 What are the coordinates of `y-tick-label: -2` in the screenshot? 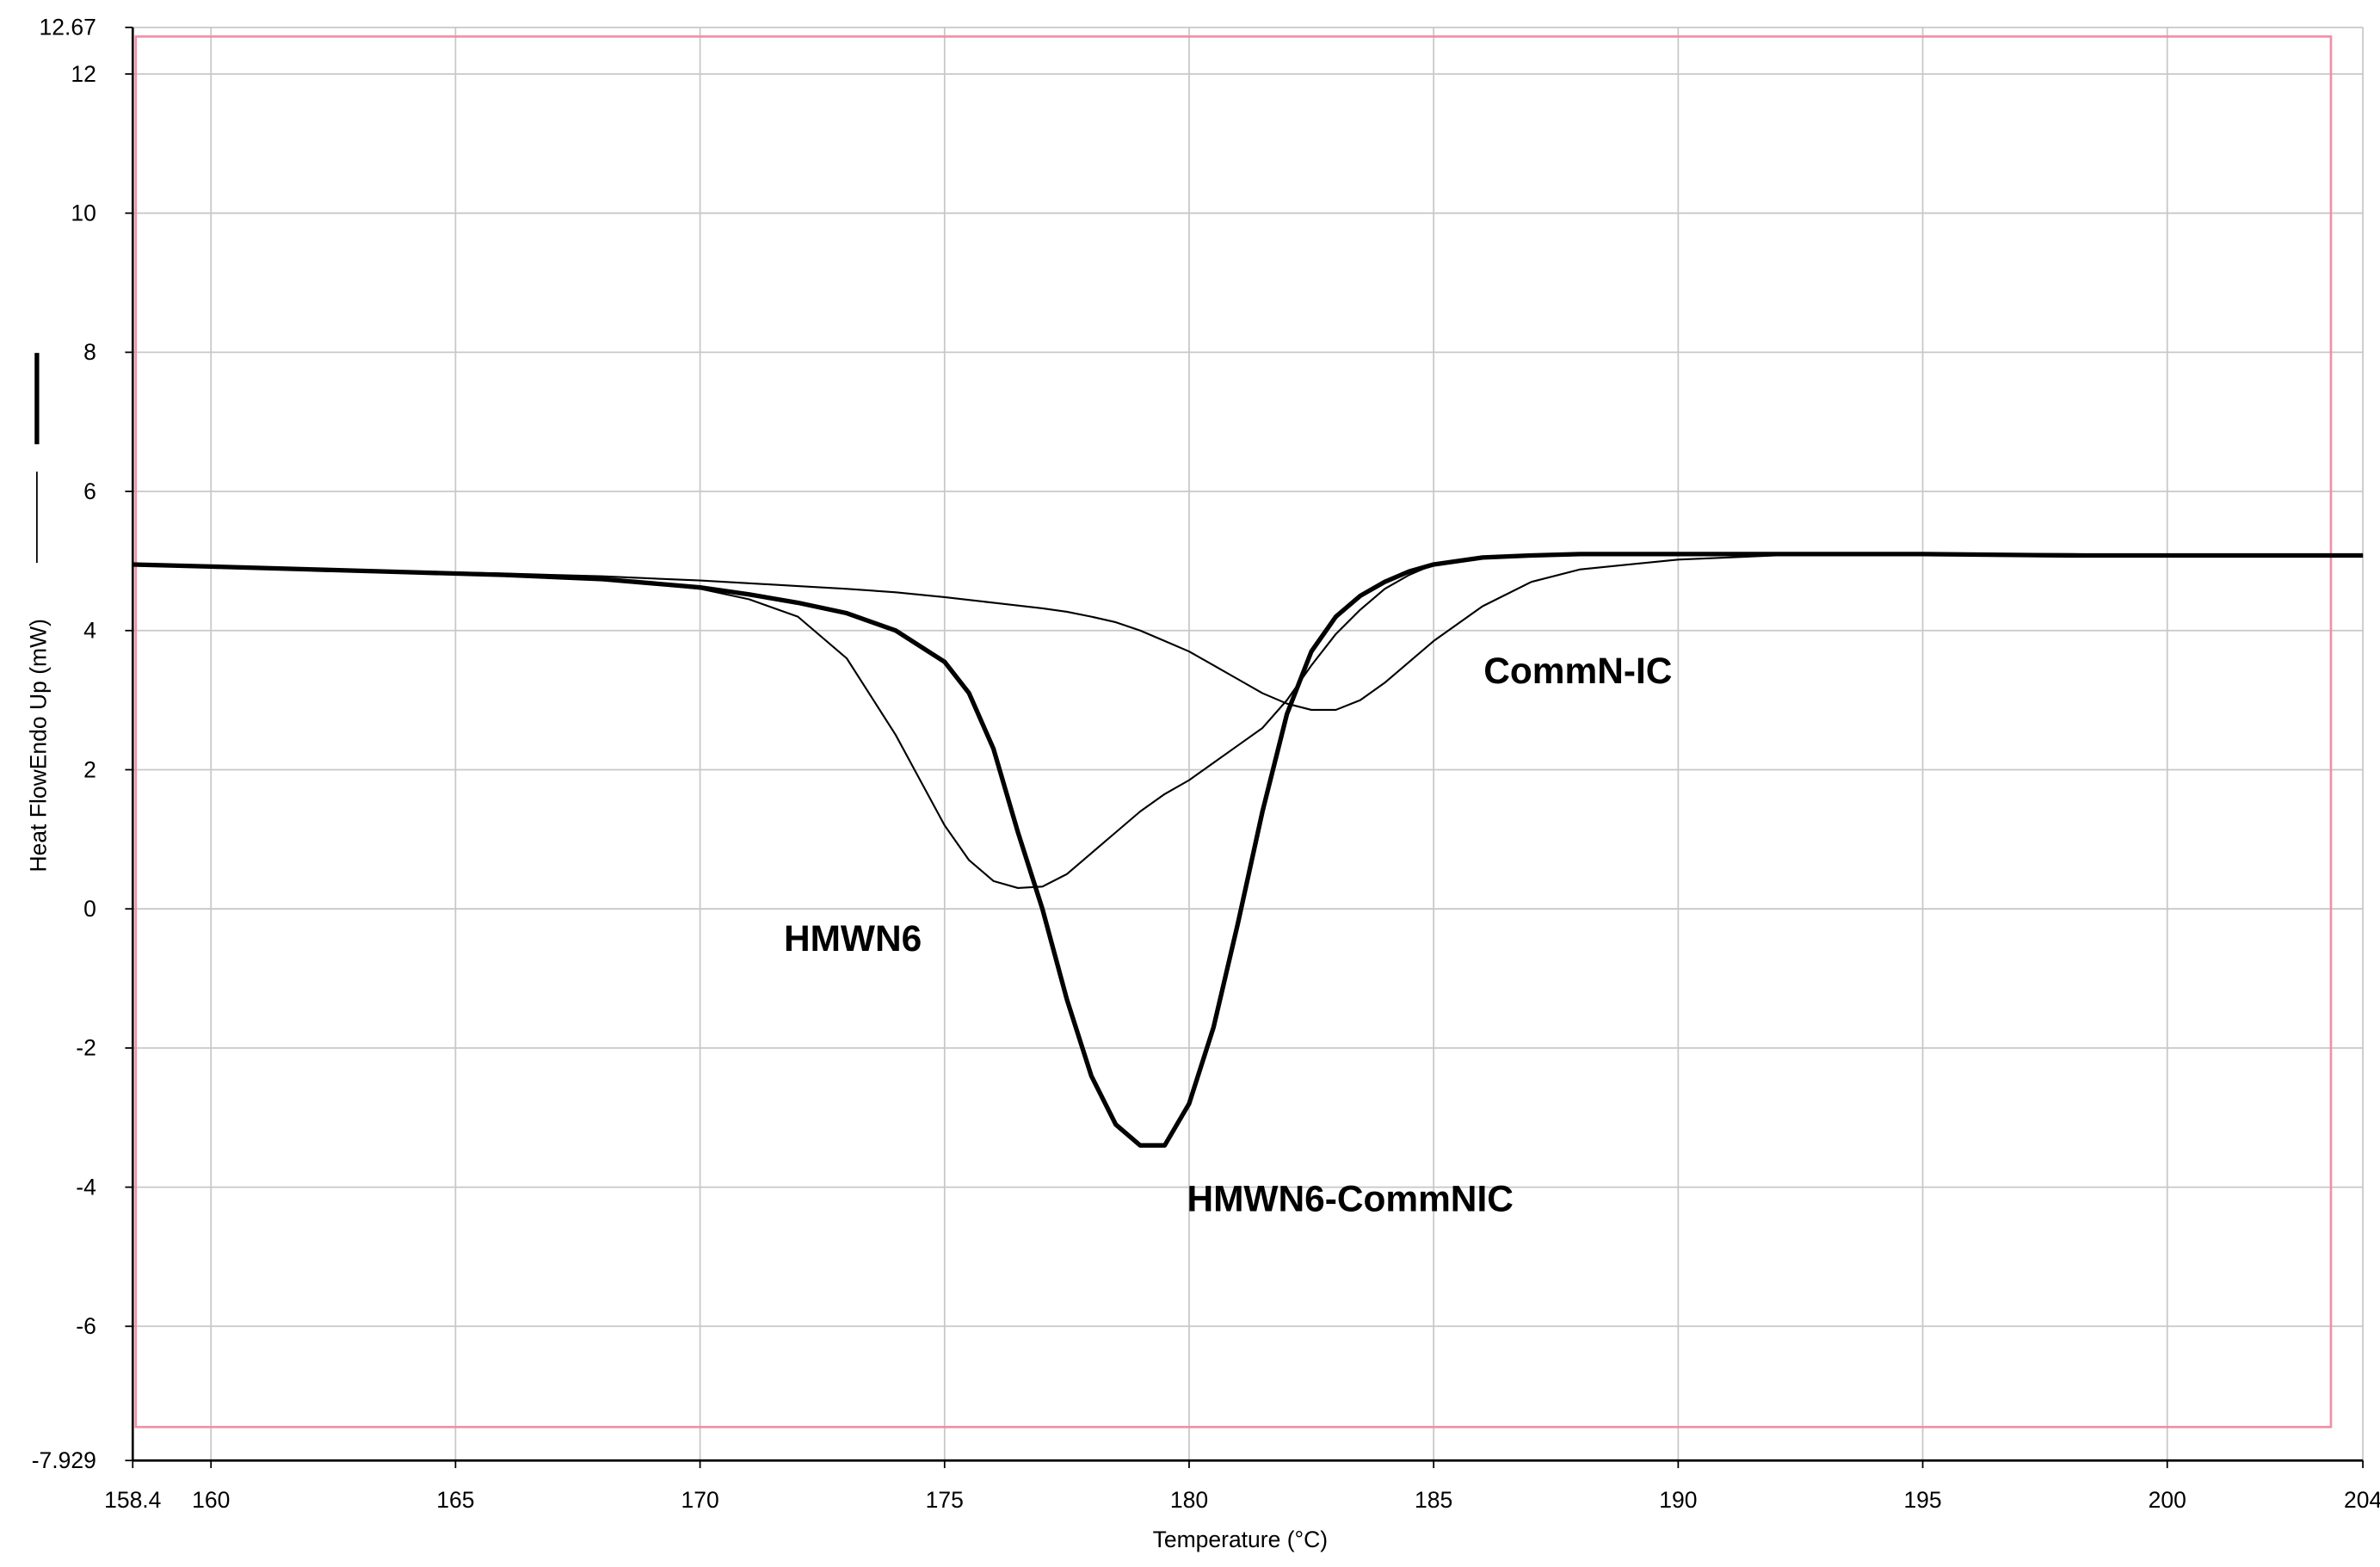 It's located at (86, 1048).